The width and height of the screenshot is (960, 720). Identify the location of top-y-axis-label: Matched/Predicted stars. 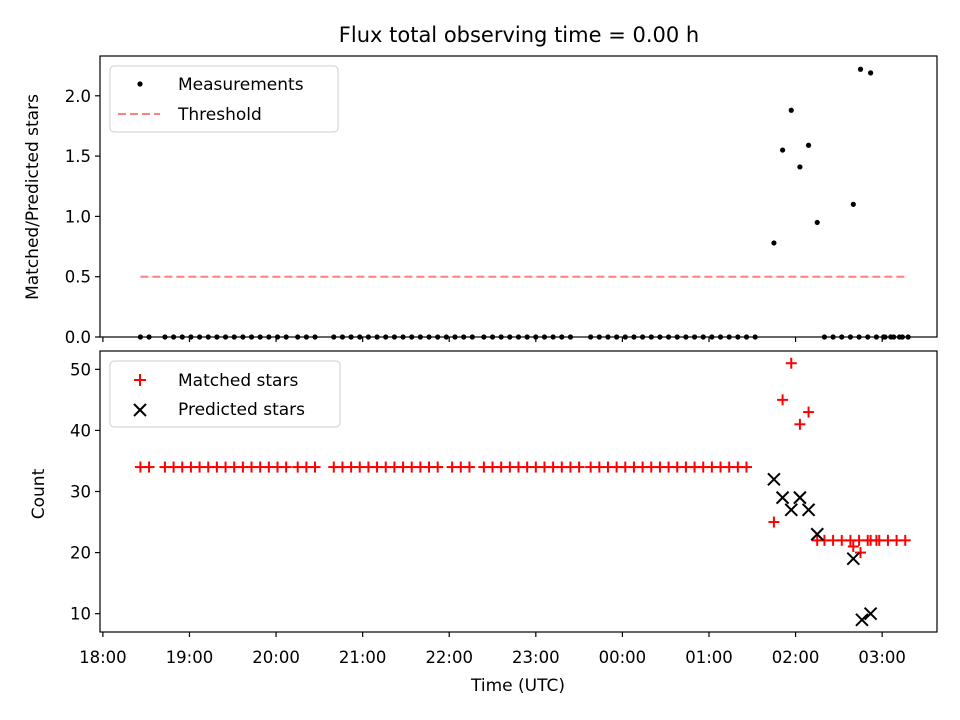
(33, 197).